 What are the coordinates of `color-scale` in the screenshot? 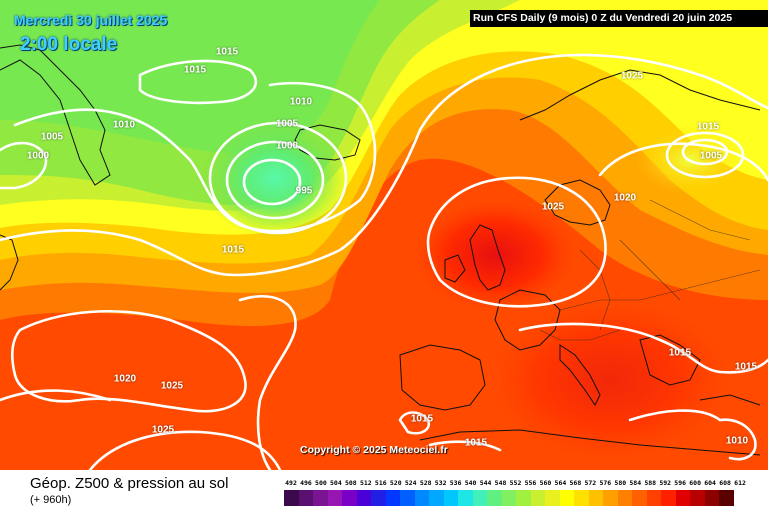 It's located at (516, 498).